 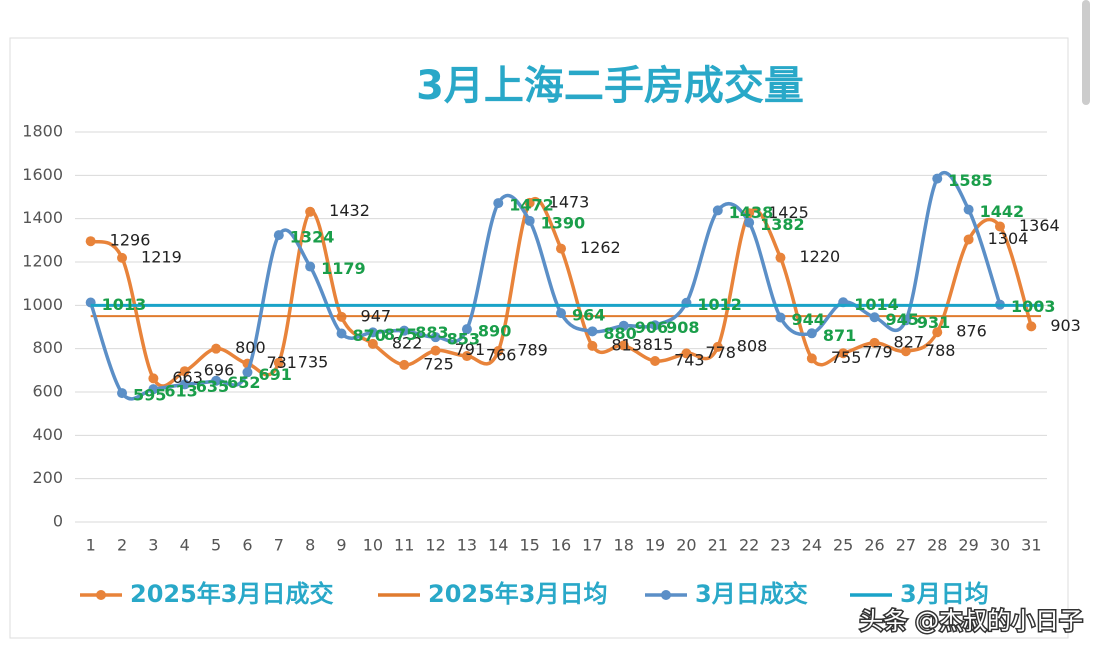 I want to click on data-label: 890, so click(x=494, y=331).